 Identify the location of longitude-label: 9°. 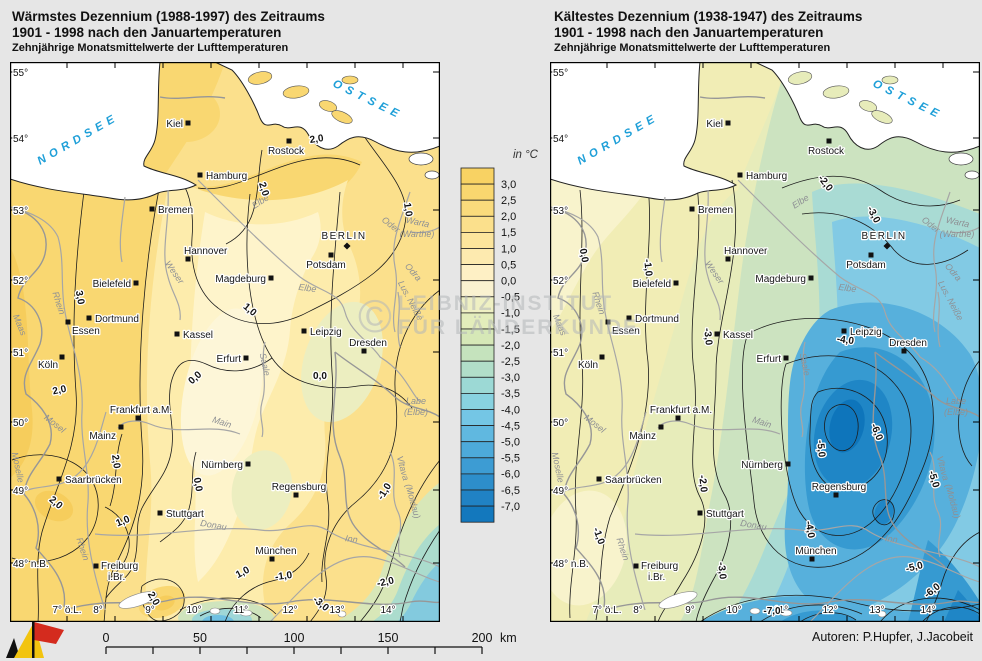
(150, 610).